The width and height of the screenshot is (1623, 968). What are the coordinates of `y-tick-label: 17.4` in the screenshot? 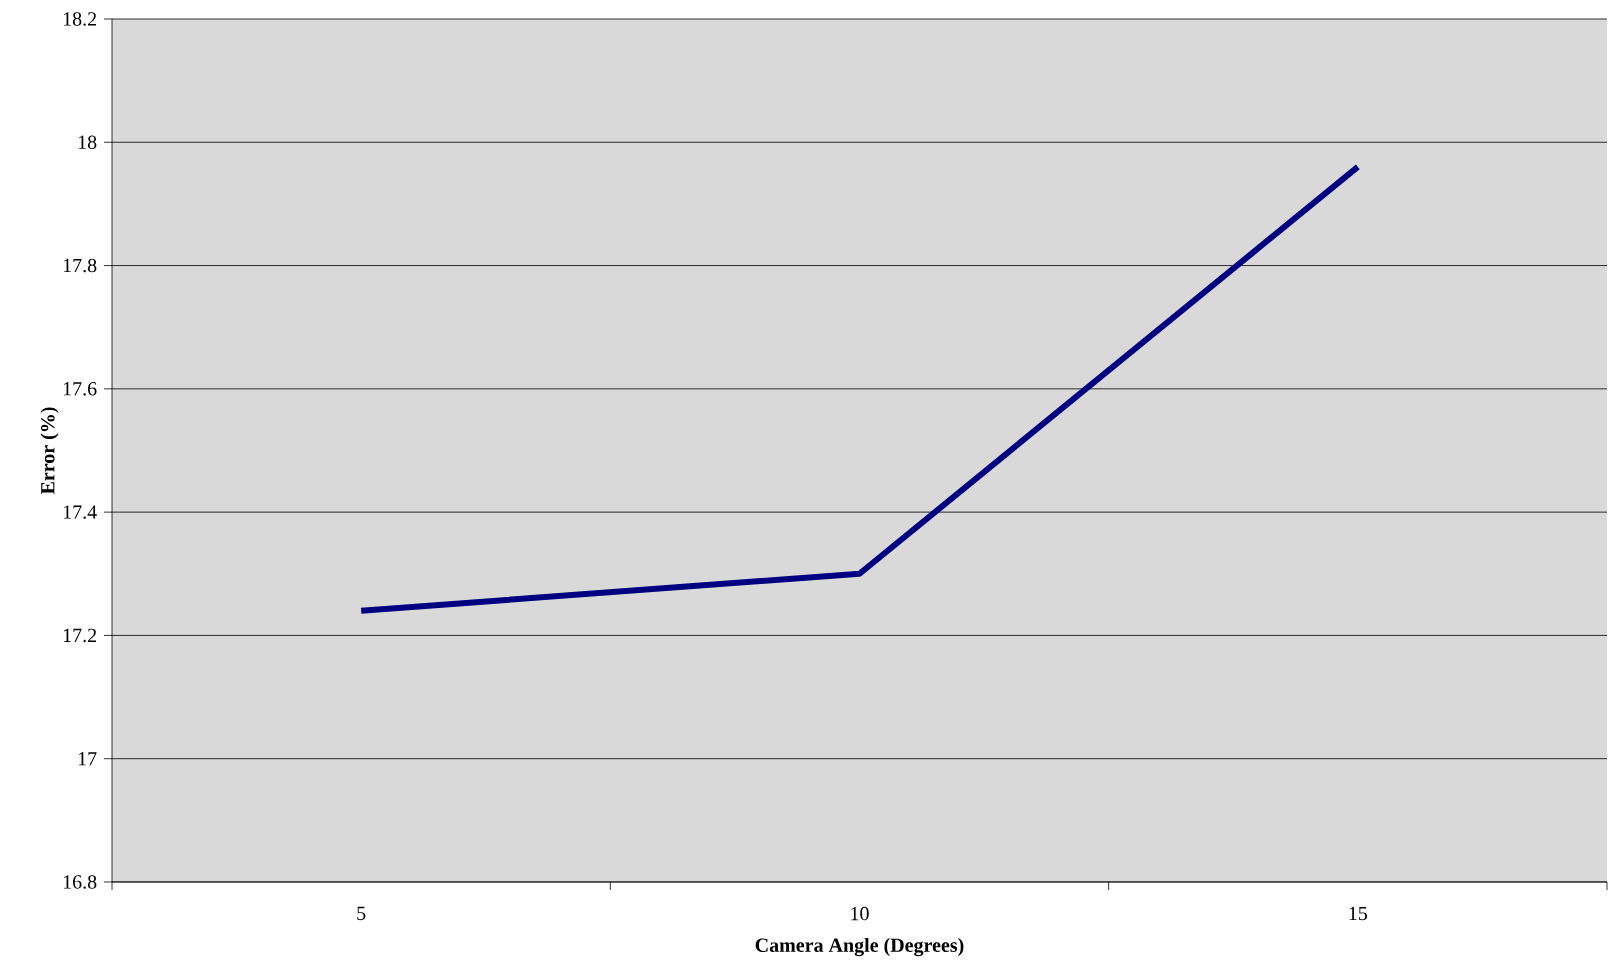 It's located at (80, 512).